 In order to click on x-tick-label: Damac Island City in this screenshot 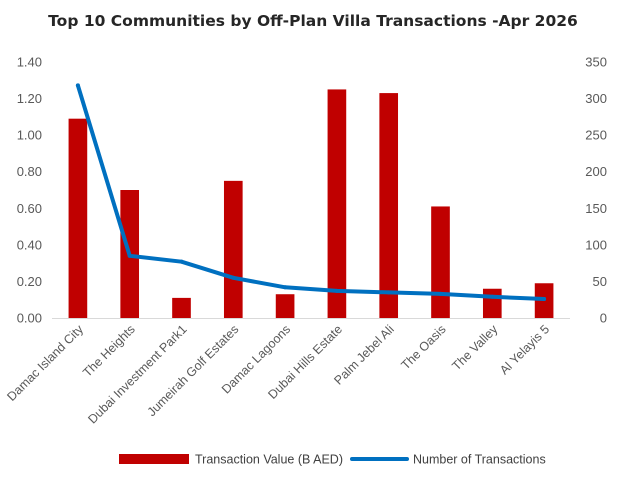, I will do `click(45, 363)`.